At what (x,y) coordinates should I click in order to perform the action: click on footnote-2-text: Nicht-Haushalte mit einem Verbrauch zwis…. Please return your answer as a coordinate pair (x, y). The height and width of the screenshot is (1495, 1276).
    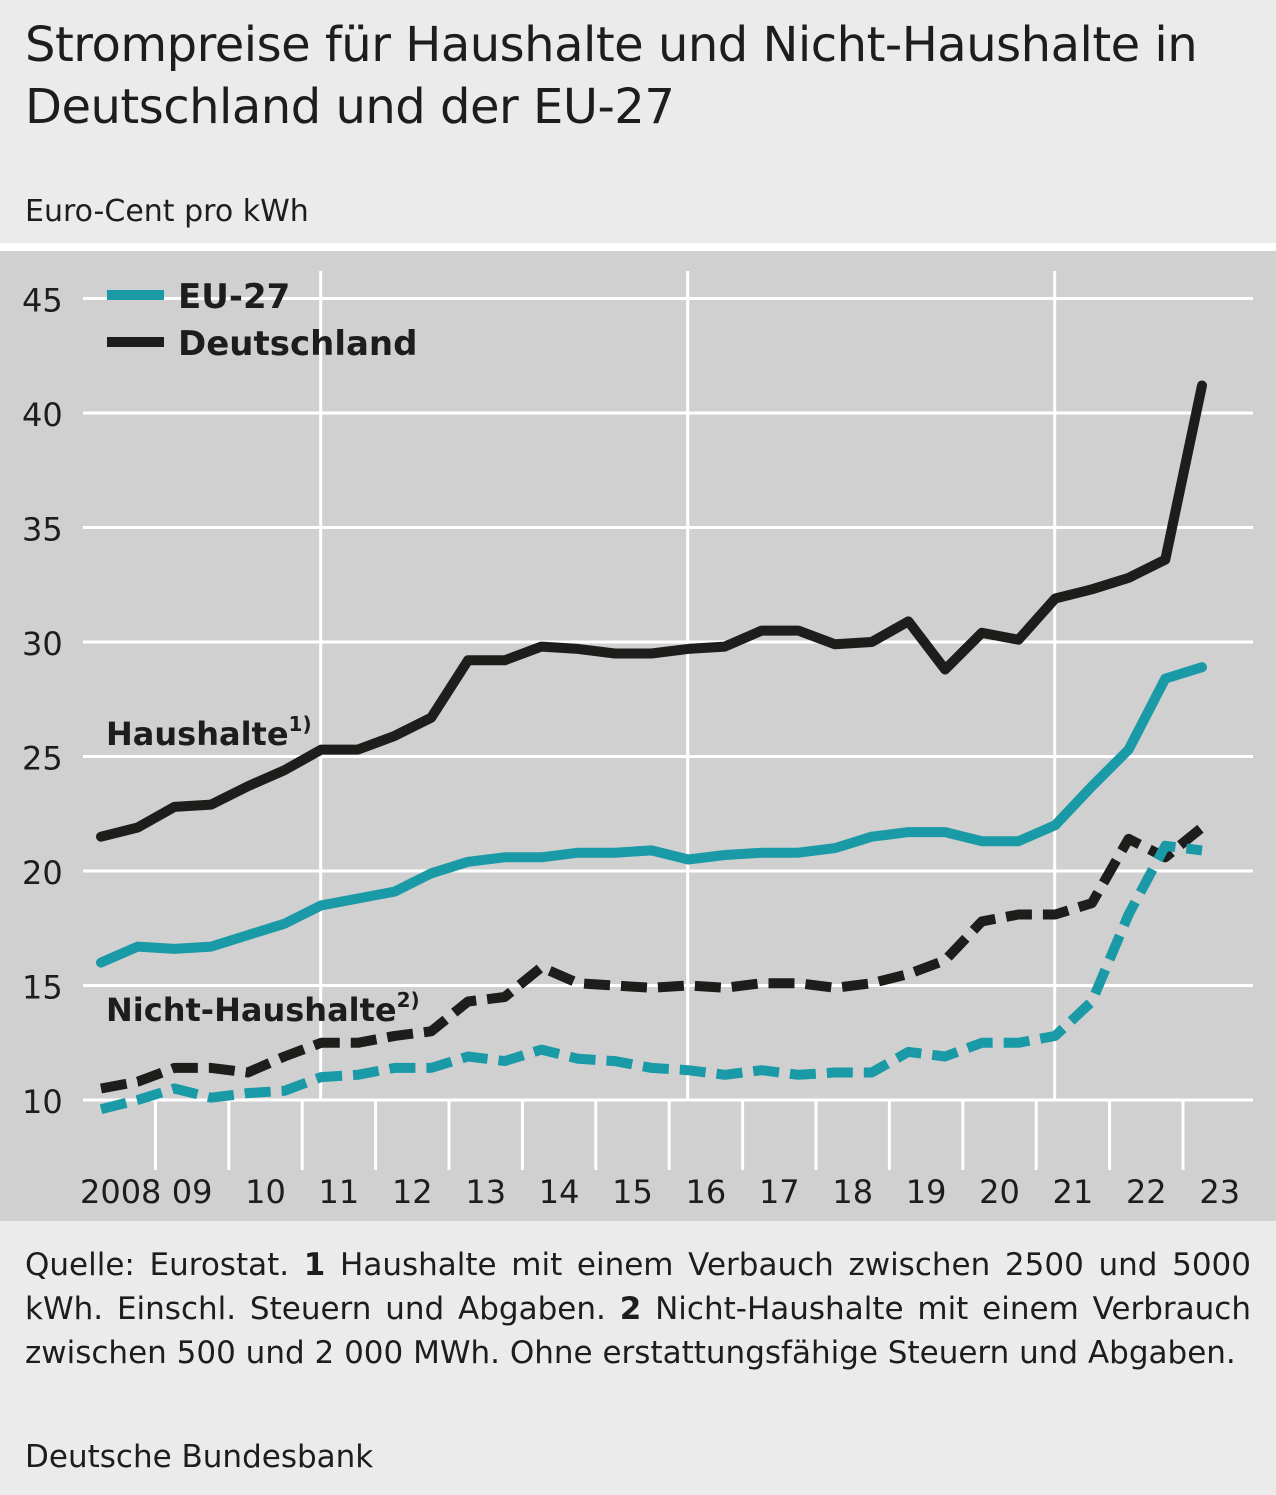
    Looking at the image, I should click on (638, 1331).